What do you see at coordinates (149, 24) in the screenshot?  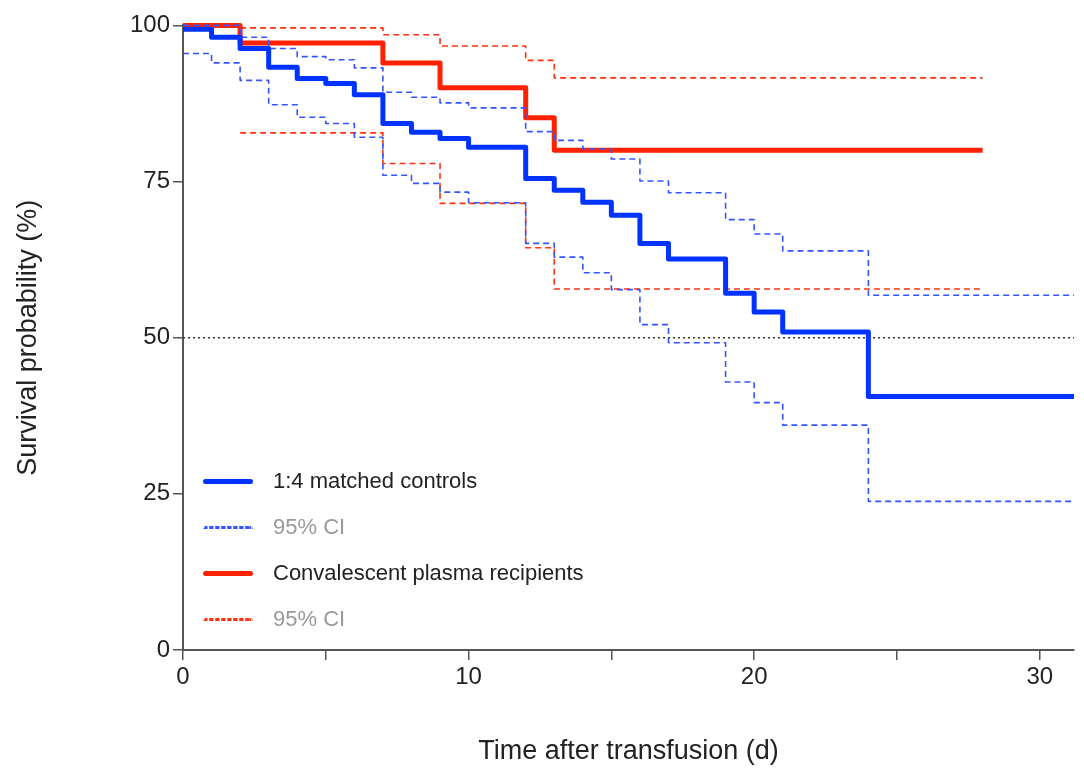 I see `y-tick-label: 100` at bounding box center [149, 24].